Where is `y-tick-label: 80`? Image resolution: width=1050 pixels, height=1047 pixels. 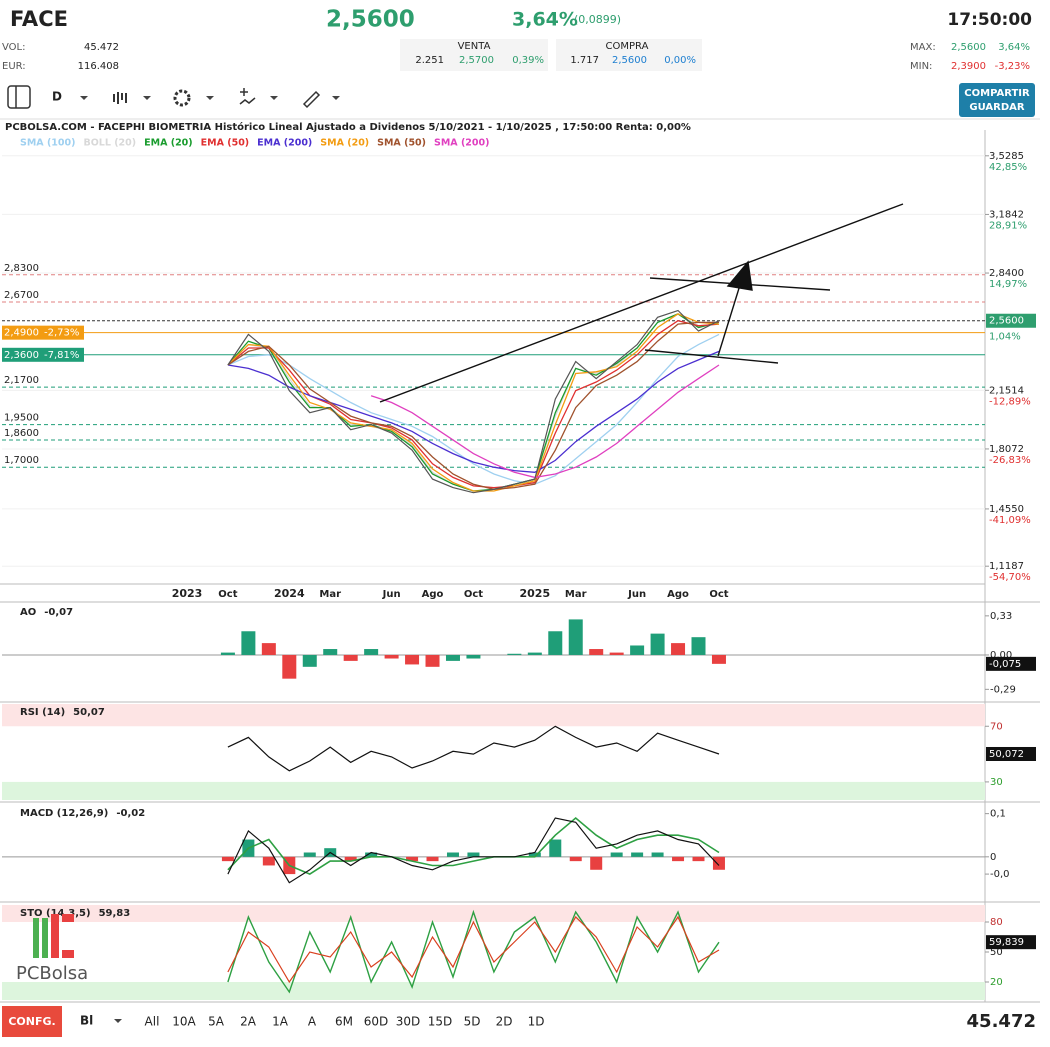 y-tick-label: 80 is located at coordinates (996, 922).